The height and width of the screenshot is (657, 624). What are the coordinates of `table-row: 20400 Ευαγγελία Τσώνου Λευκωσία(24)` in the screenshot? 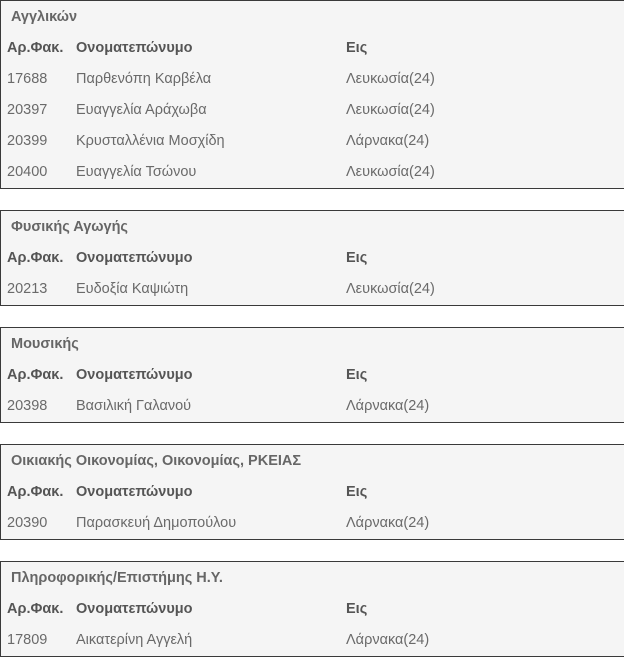 It's located at (312, 172).